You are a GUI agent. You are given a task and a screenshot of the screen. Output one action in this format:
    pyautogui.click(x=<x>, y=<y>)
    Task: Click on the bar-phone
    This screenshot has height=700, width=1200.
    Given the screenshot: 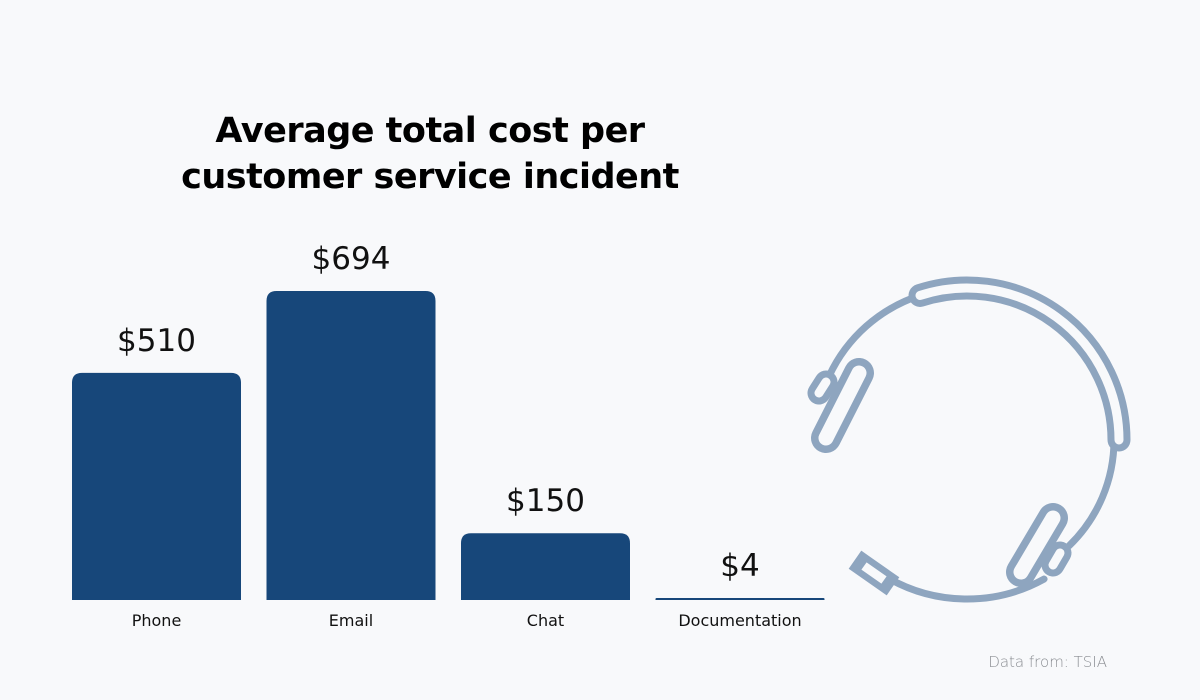 What is the action you would take?
    pyautogui.click(x=156, y=486)
    